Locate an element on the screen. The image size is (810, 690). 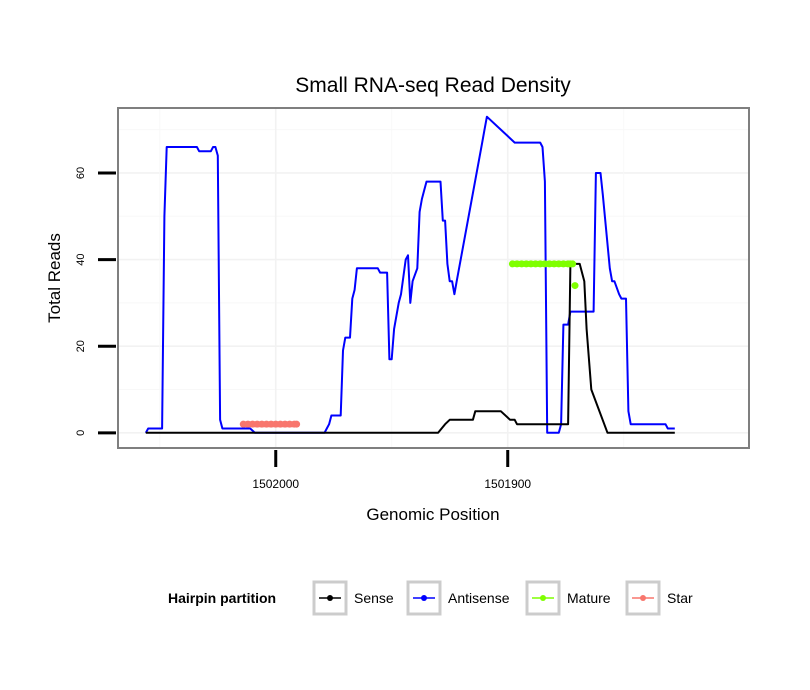
legend-item-antisense: Antisense is located at coordinates (458, 598).